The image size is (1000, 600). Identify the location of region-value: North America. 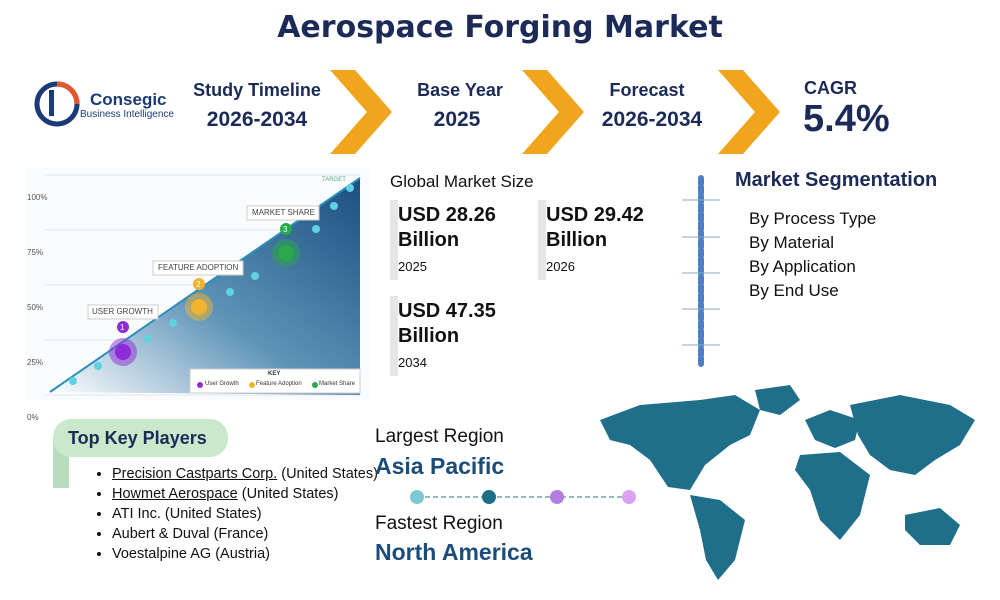
(454, 552).